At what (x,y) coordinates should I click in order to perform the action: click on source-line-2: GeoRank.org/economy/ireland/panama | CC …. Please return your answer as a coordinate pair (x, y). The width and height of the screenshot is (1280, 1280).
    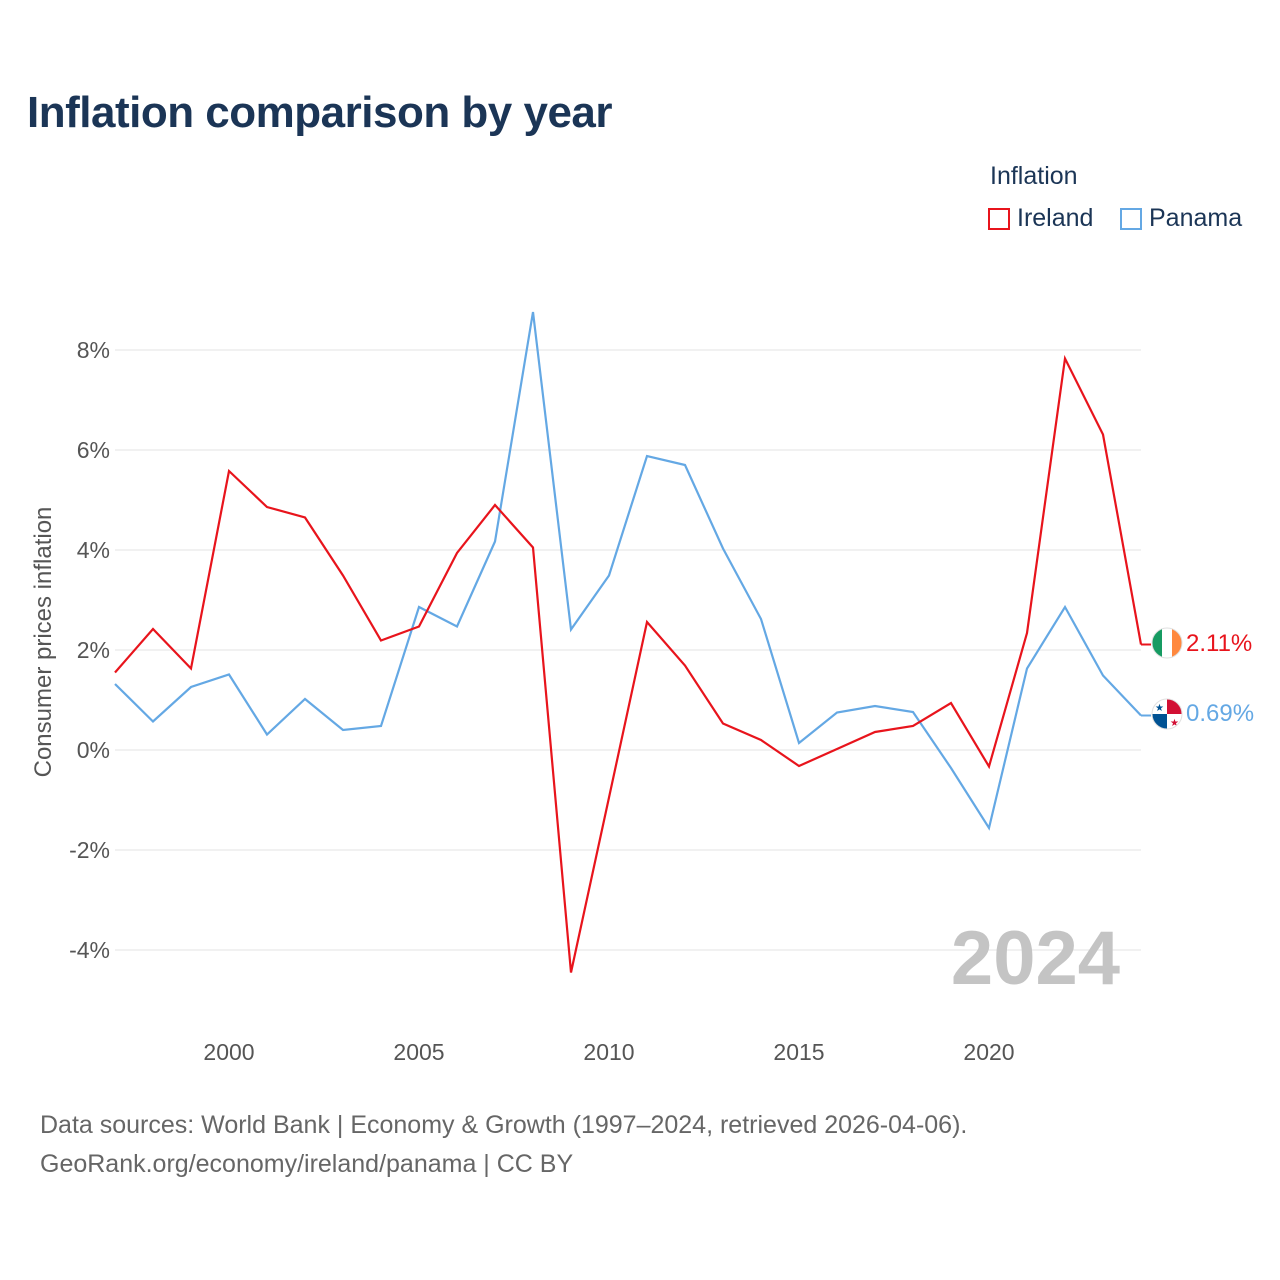
    Looking at the image, I should click on (307, 1164).